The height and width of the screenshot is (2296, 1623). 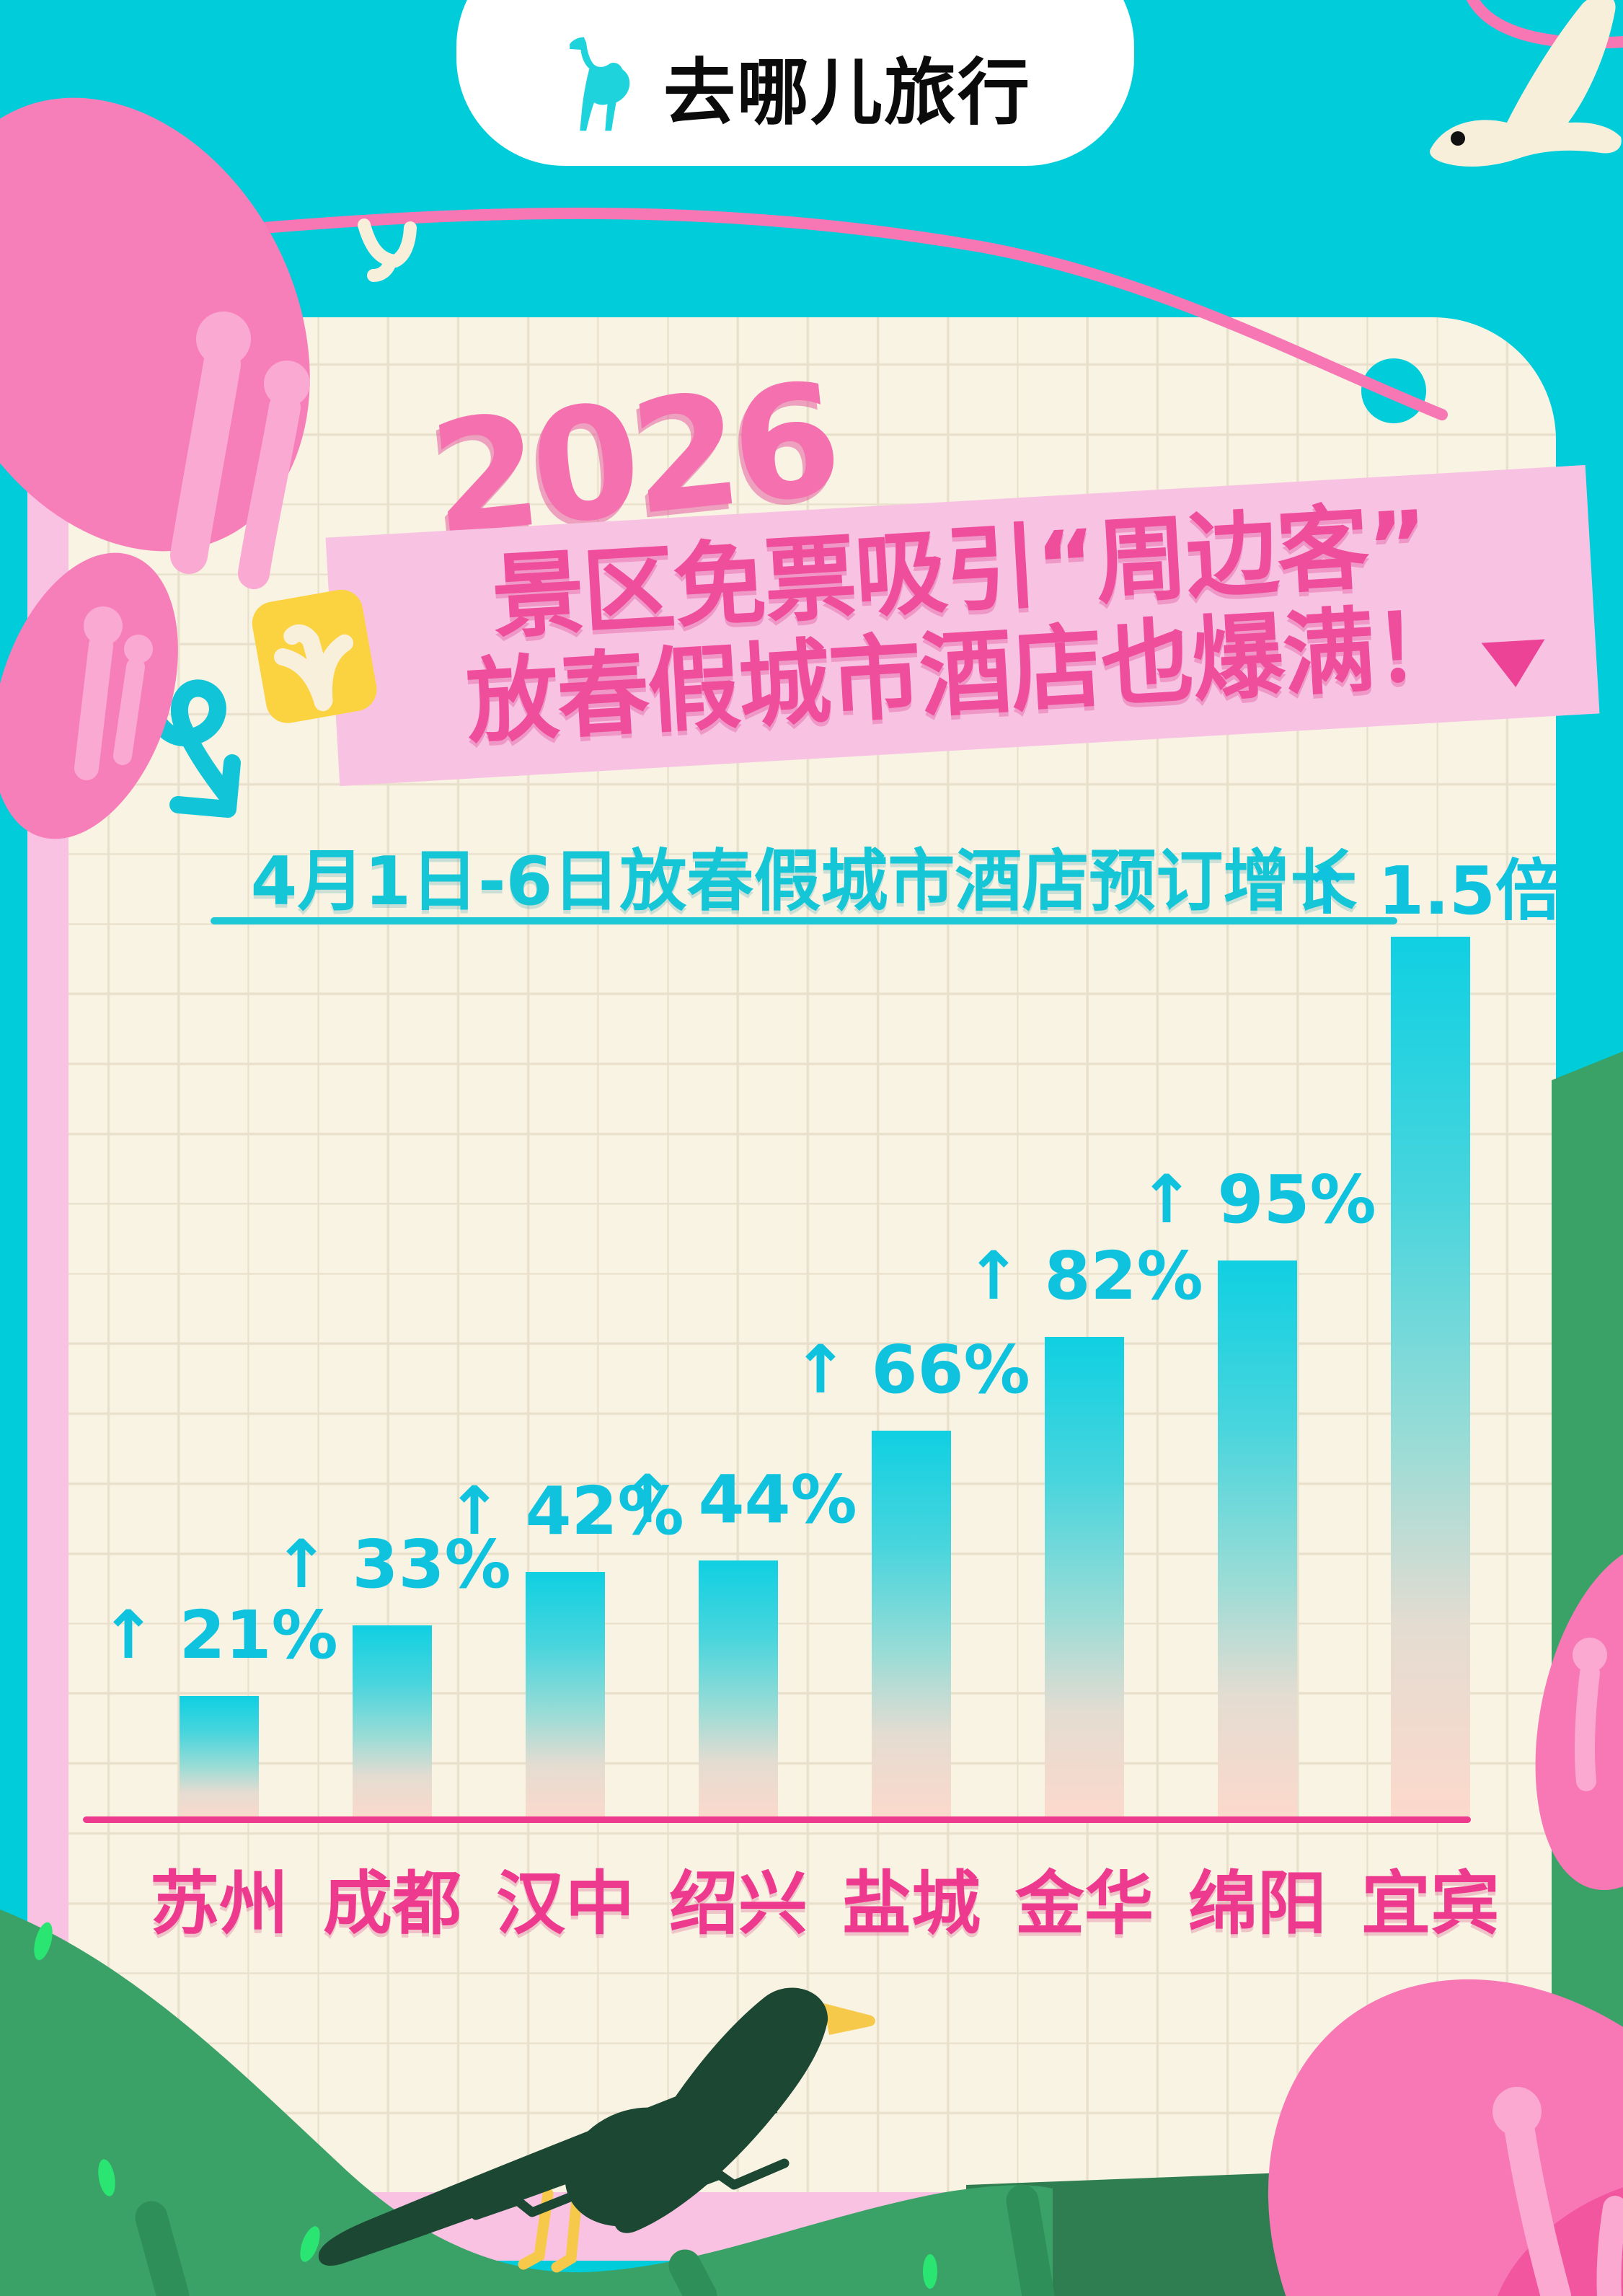 I want to click on bar-value-label: ↑ 1.5倍, so click(x=1430, y=891).